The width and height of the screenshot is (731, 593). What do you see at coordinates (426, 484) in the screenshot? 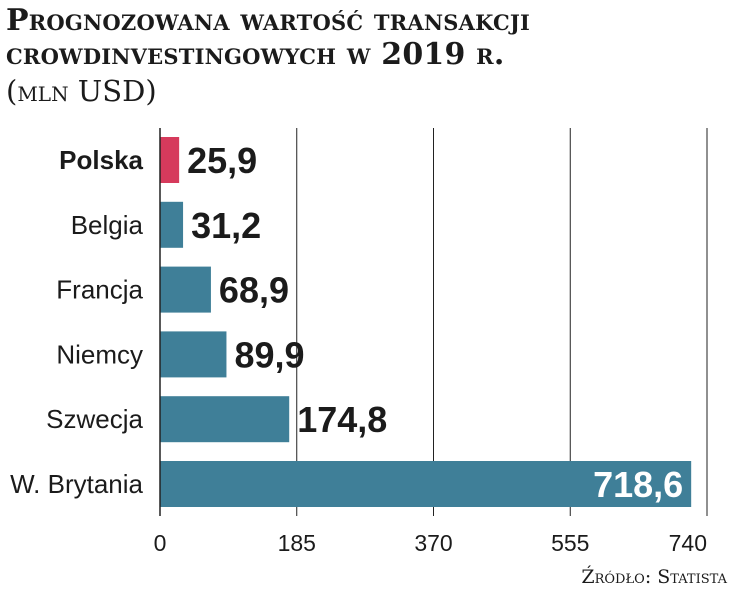
I see `bar-w-brytania` at bounding box center [426, 484].